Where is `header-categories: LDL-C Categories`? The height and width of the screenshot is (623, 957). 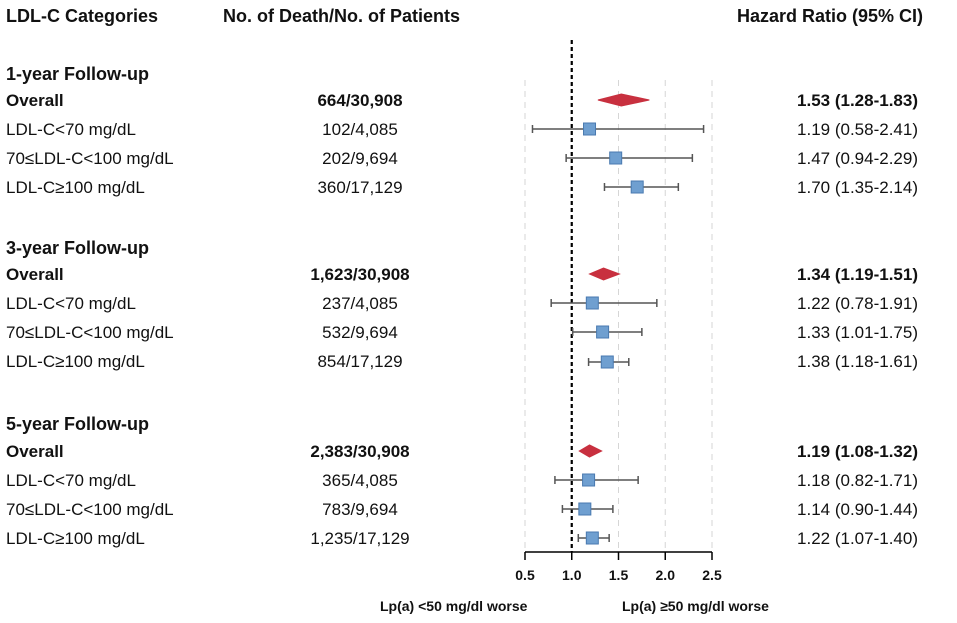
header-categories: LDL-C Categories is located at coordinates (82, 16).